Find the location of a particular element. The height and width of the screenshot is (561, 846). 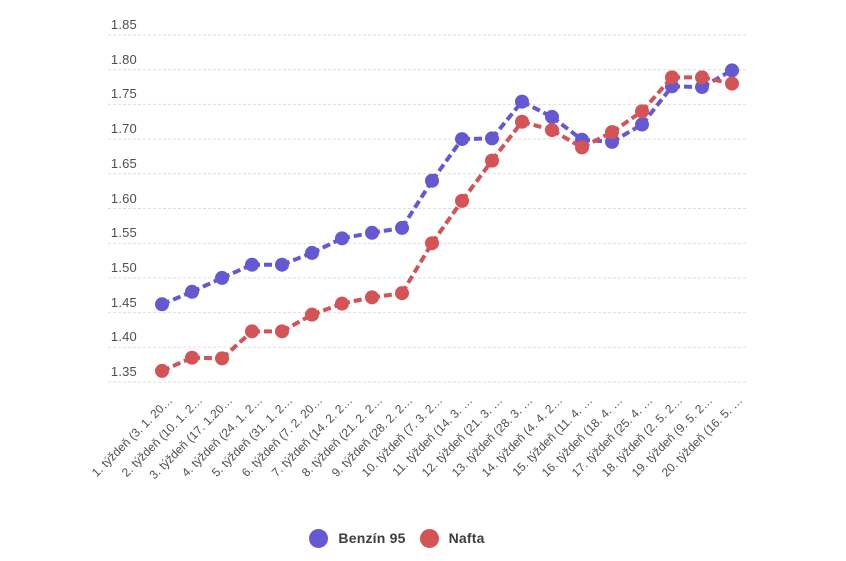

y-axis-tick-label: 1.85 is located at coordinates (123, 24).